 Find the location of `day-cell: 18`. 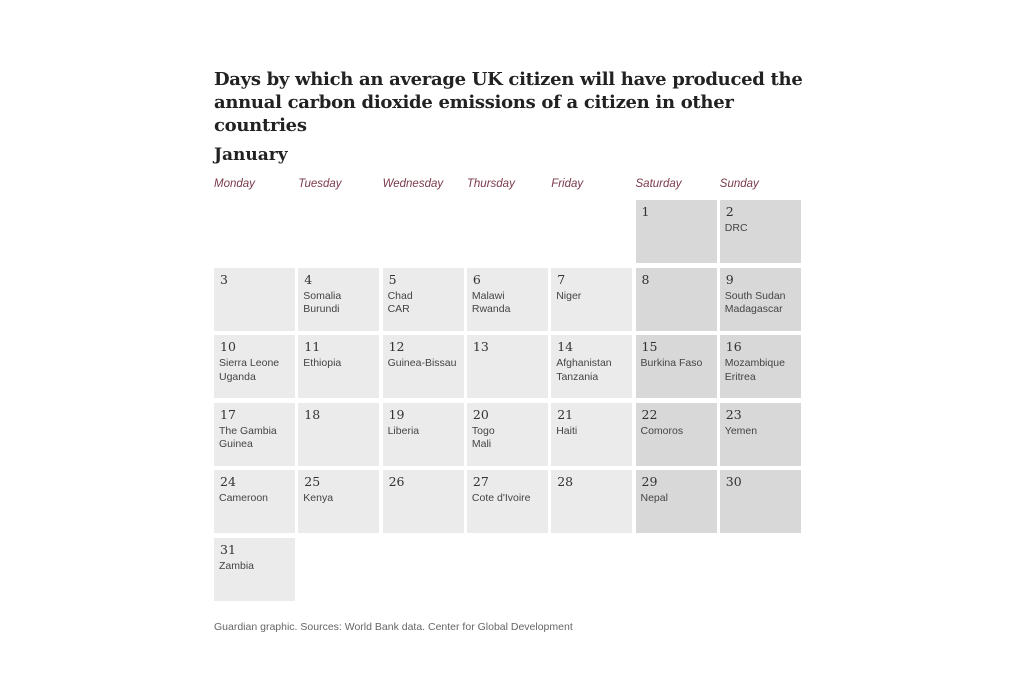

day-cell: 18 is located at coordinates (339, 434).